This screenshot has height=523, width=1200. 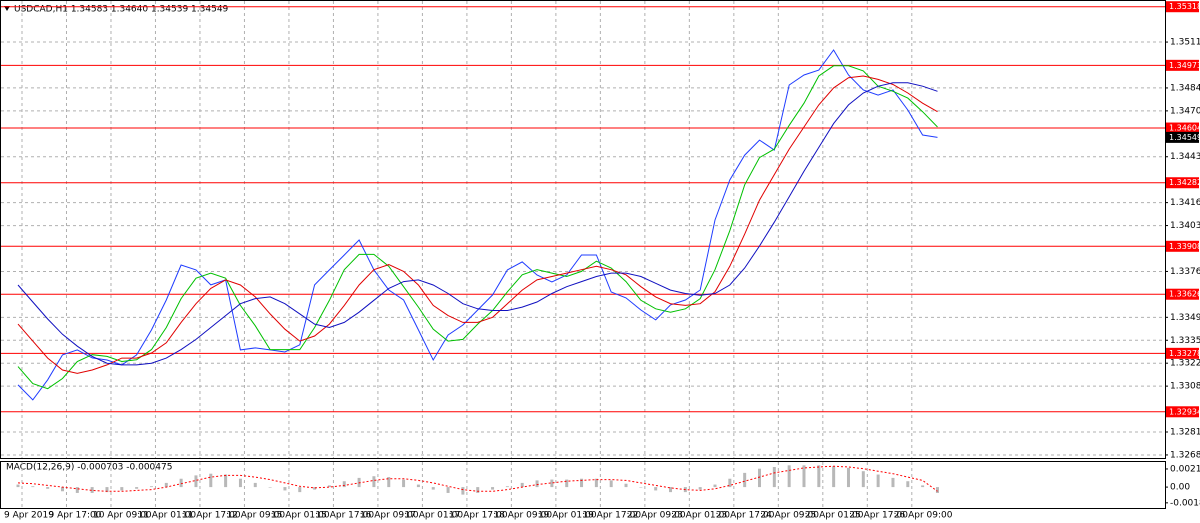 What do you see at coordinates (522, 516) in the screenshot?
I see `x-tick-label: 18 Apr 09:00` at bounding box center [522, 516].